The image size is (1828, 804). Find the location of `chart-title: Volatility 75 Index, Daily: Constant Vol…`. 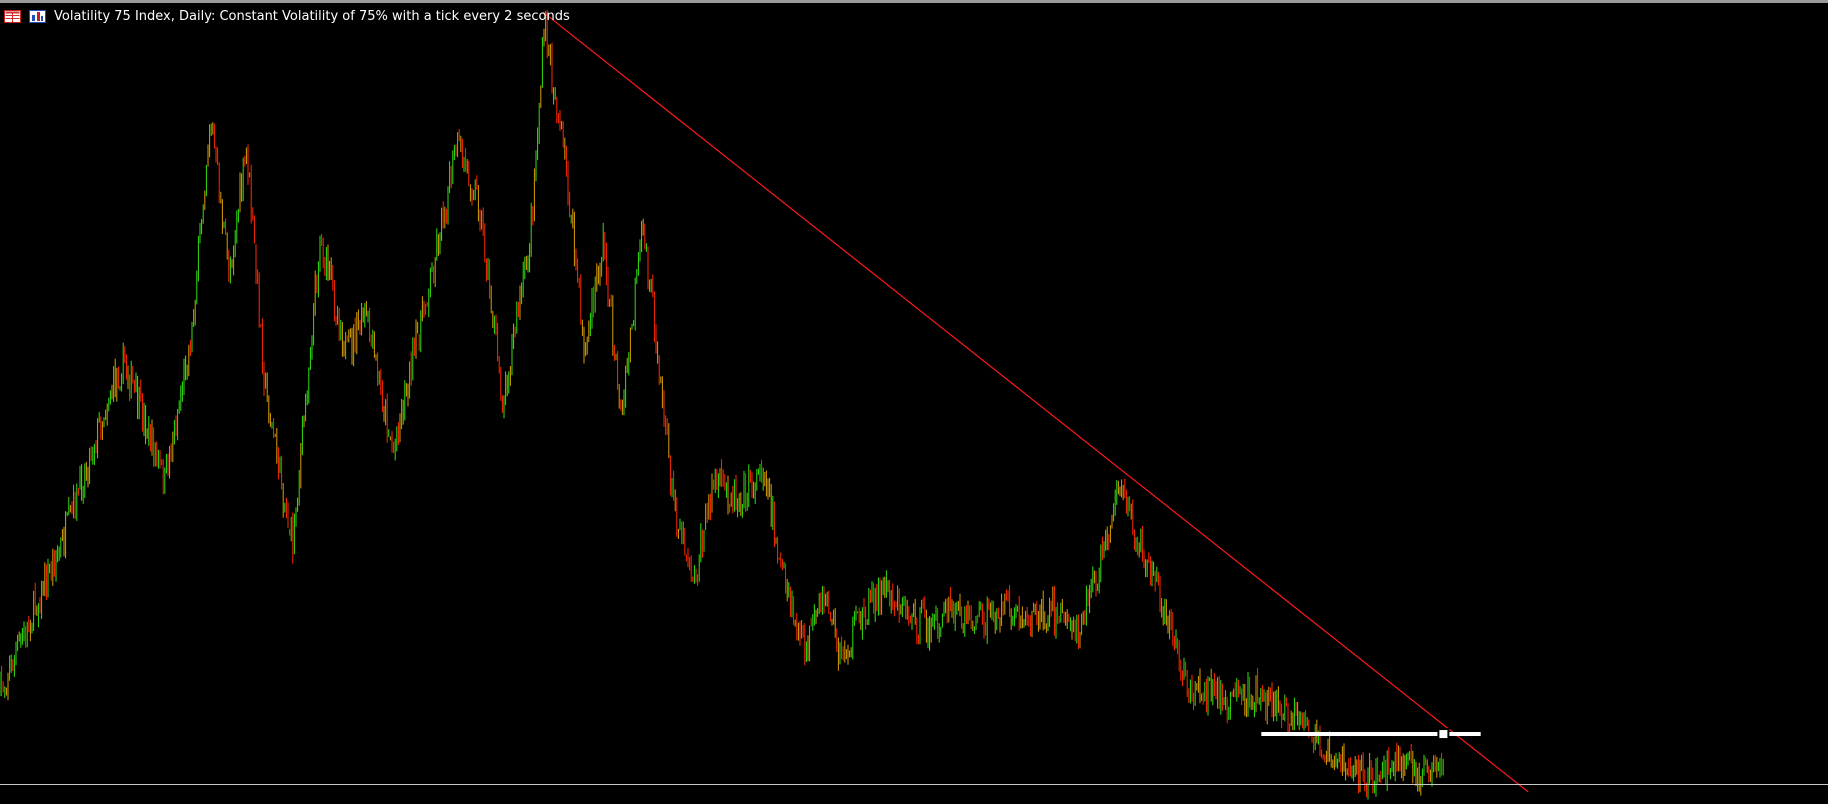

chart-title: Volatility 75 Index, Daily: Constant Vol… is located at coordinates (312, 16).